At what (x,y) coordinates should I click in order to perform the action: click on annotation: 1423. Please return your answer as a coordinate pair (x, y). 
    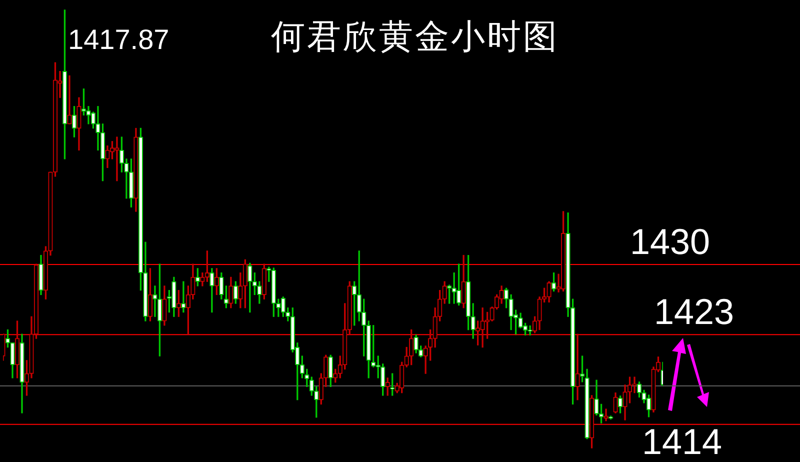
    Looking at the image, I should click on (694, 311).